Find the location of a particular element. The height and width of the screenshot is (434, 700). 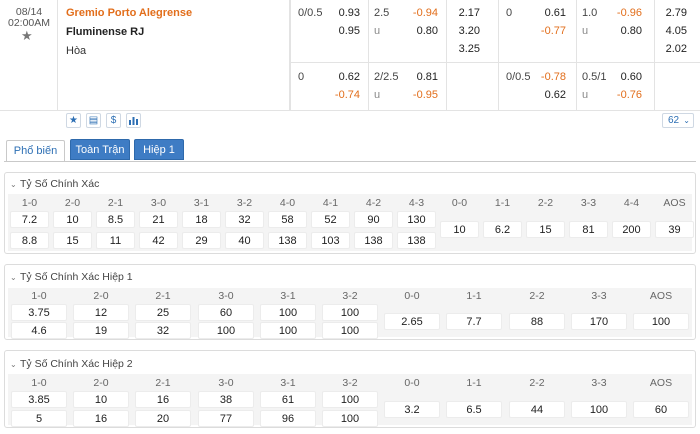

score-odds-cell: 170 is located at coordinates (599, 321).